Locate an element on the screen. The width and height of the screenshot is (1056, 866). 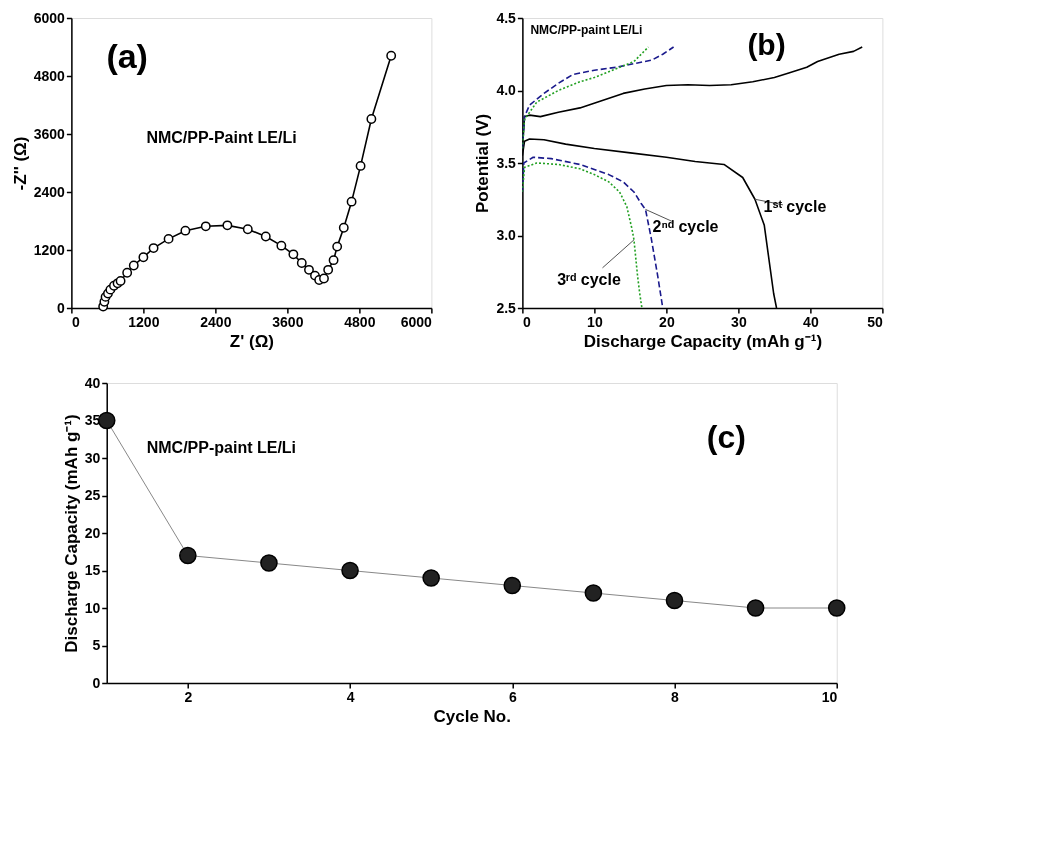
y-tick-label: 4.0 is located at coordinates (506, 90).